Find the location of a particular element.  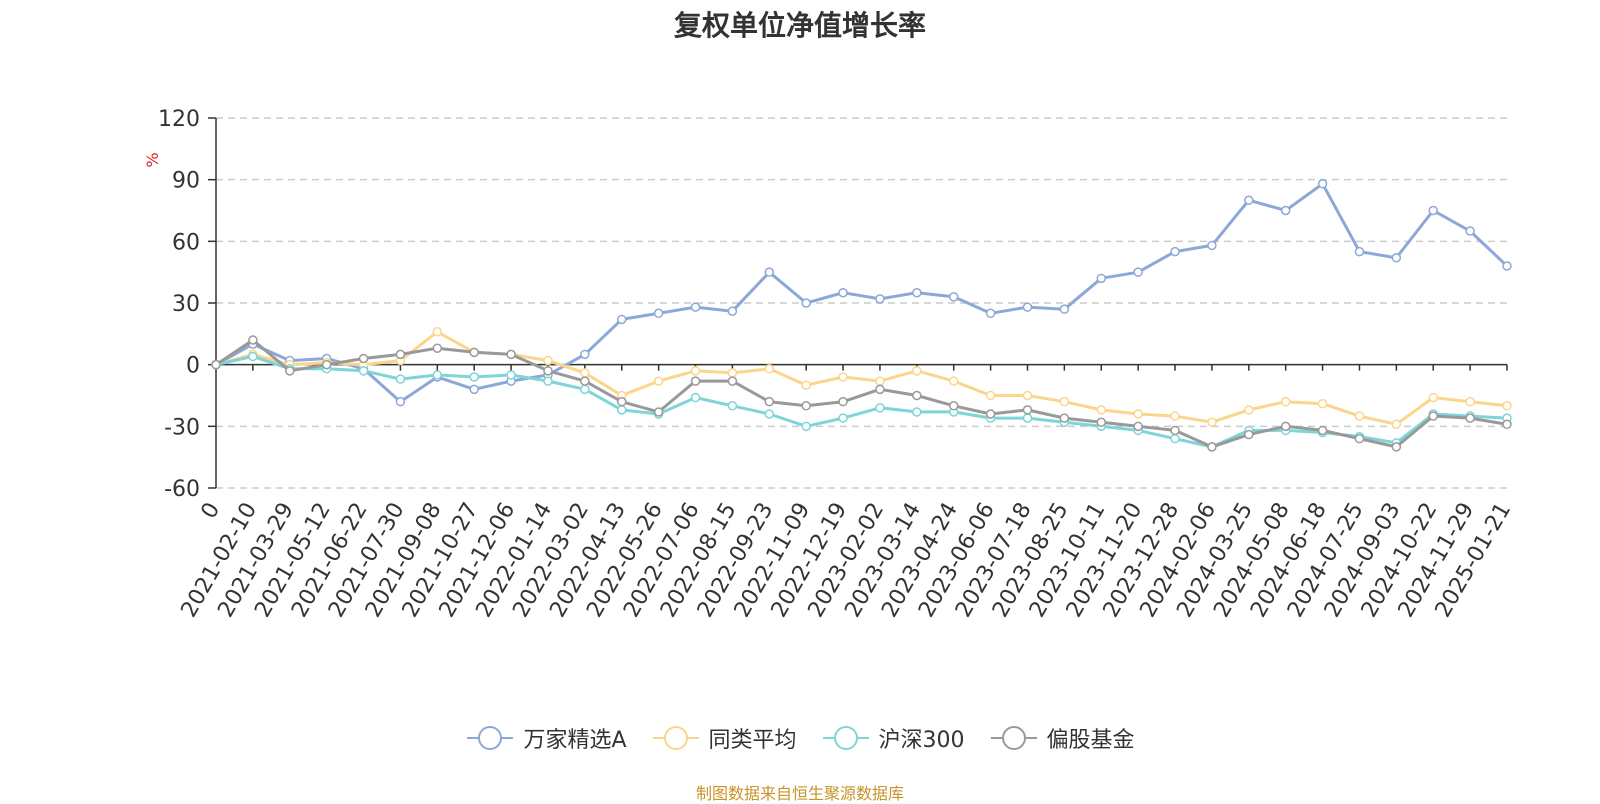

y-tick-label: -60 is located at coordinates (182, 489).